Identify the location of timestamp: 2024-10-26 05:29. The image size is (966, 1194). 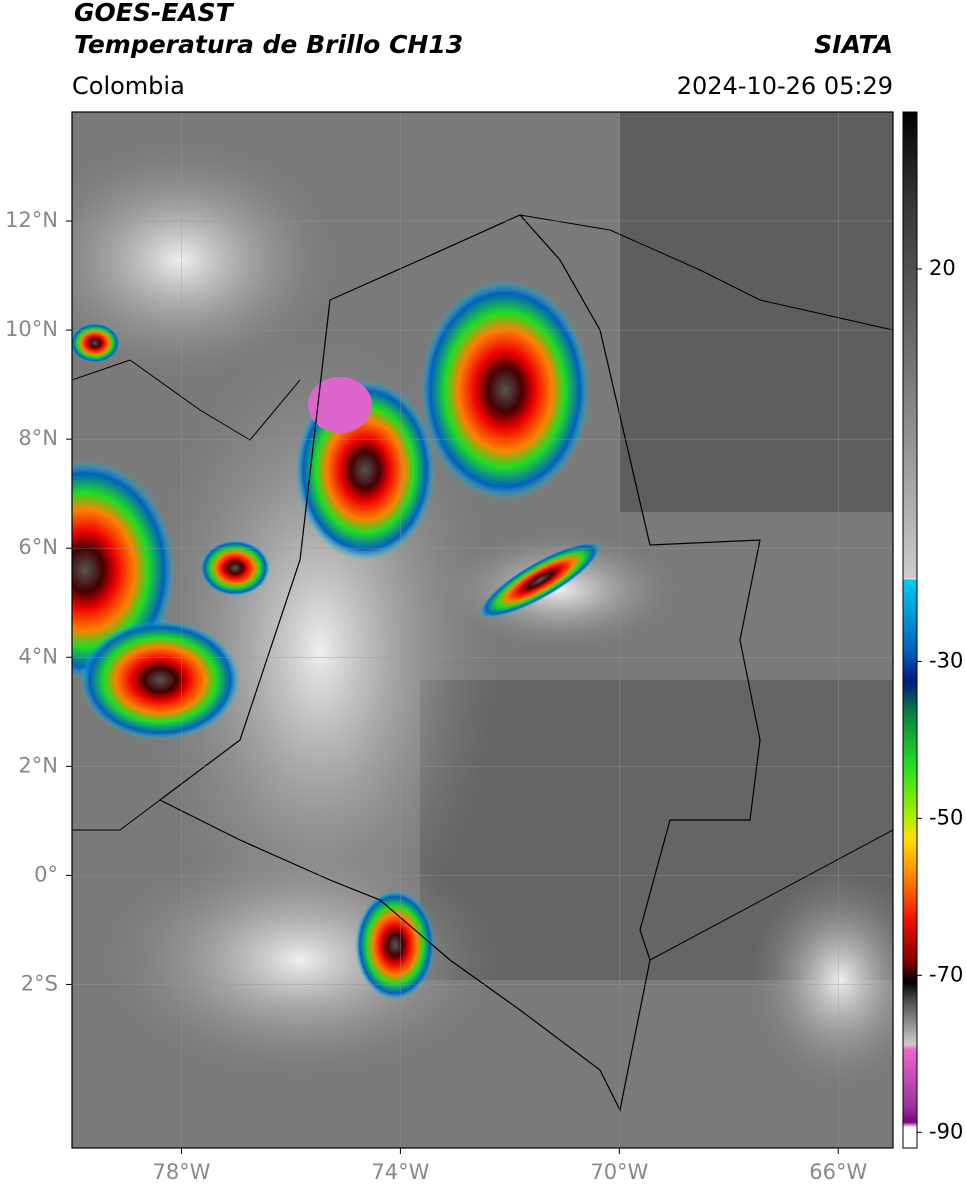
(785, 86).